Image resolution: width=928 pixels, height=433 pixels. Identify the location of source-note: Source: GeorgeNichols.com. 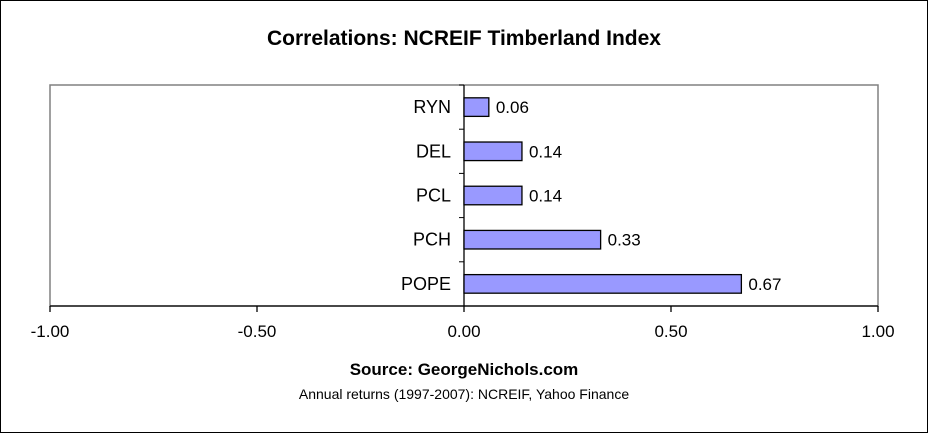
(464, 369).